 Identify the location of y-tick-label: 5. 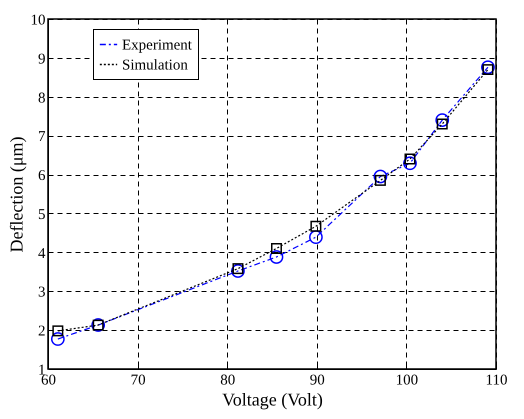
(42, 214).